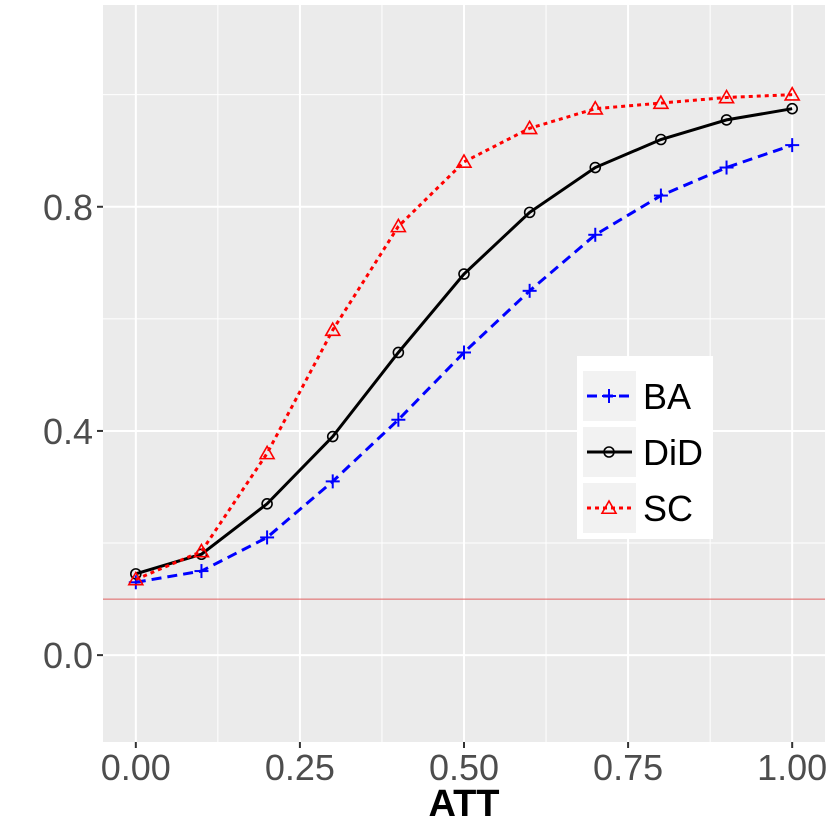 The height and width of the screenshot is (830, 830). Describe the element at coordinates (464, 767) in the screenshot. I see `x-tick-label: 0.50` at that location.